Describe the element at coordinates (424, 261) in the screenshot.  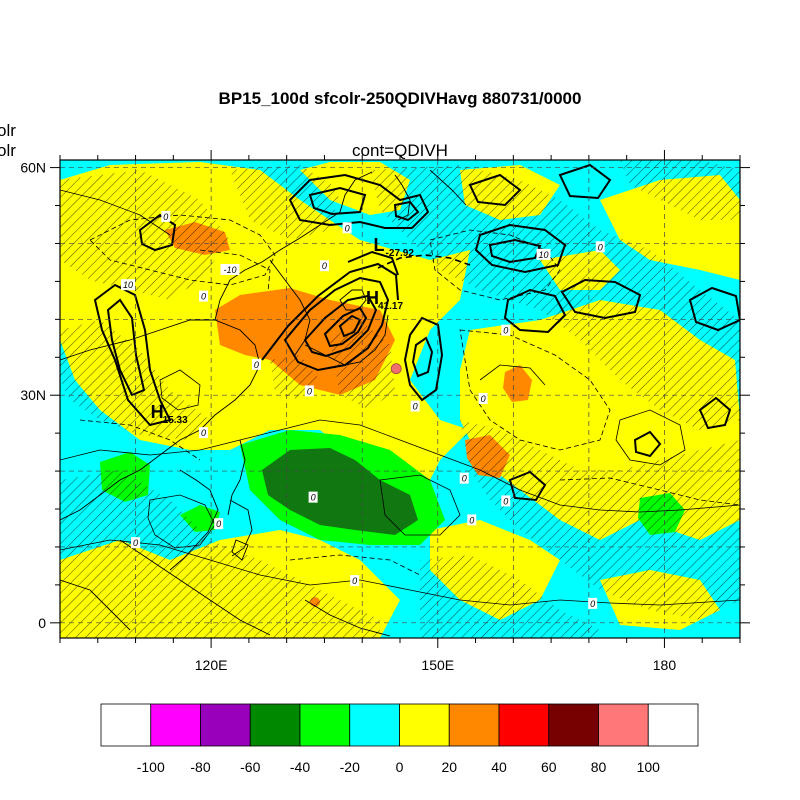
I see `contour-thick-dashed` at that location.